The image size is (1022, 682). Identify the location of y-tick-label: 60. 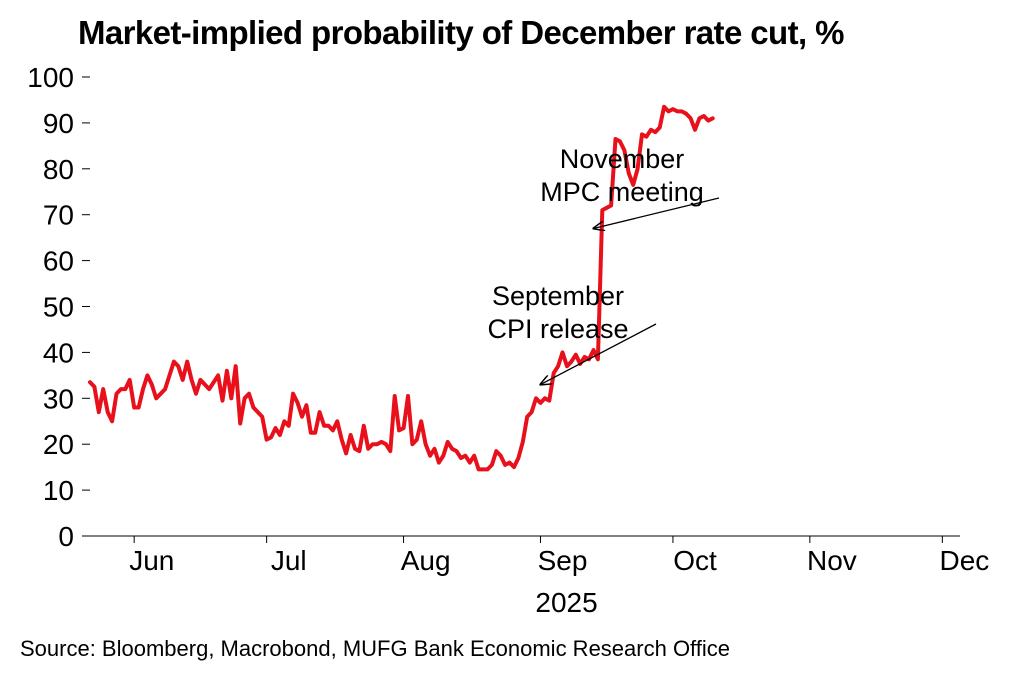
(58, 261).